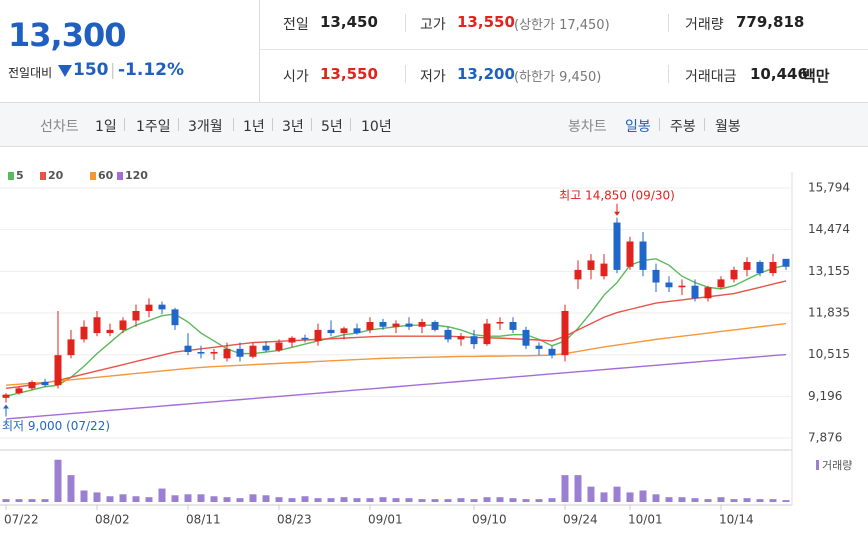  Describe the element at coordinates (293, 127) in the screenshot. I see `range-tab: 3년` at that location.